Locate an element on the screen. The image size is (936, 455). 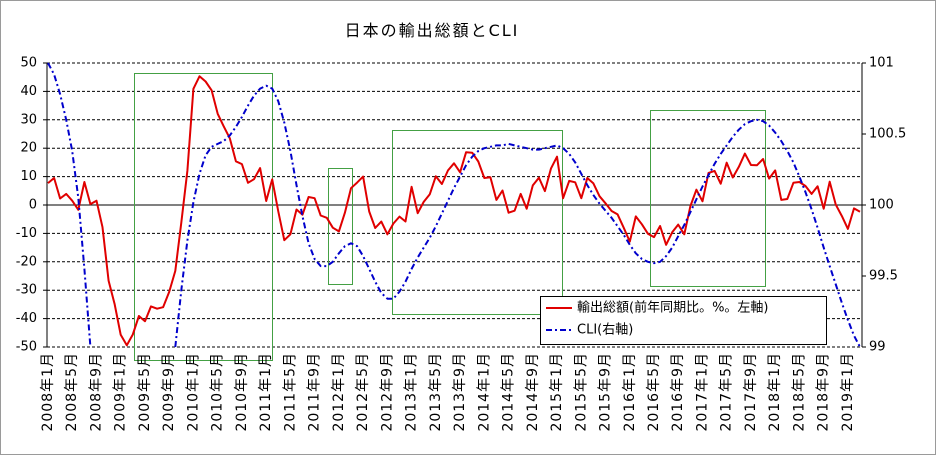
x-tick-label: 2011年1月 is located at coordinates (266, 392).